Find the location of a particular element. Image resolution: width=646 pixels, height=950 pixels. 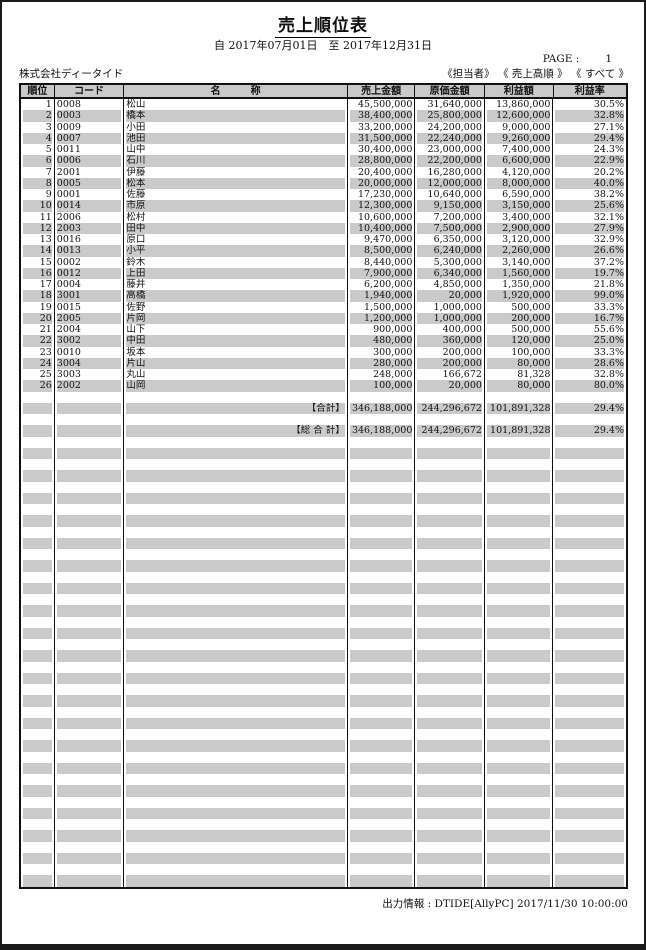

table-row-cell: 33,200,000 is located at coordinates (382, 127).